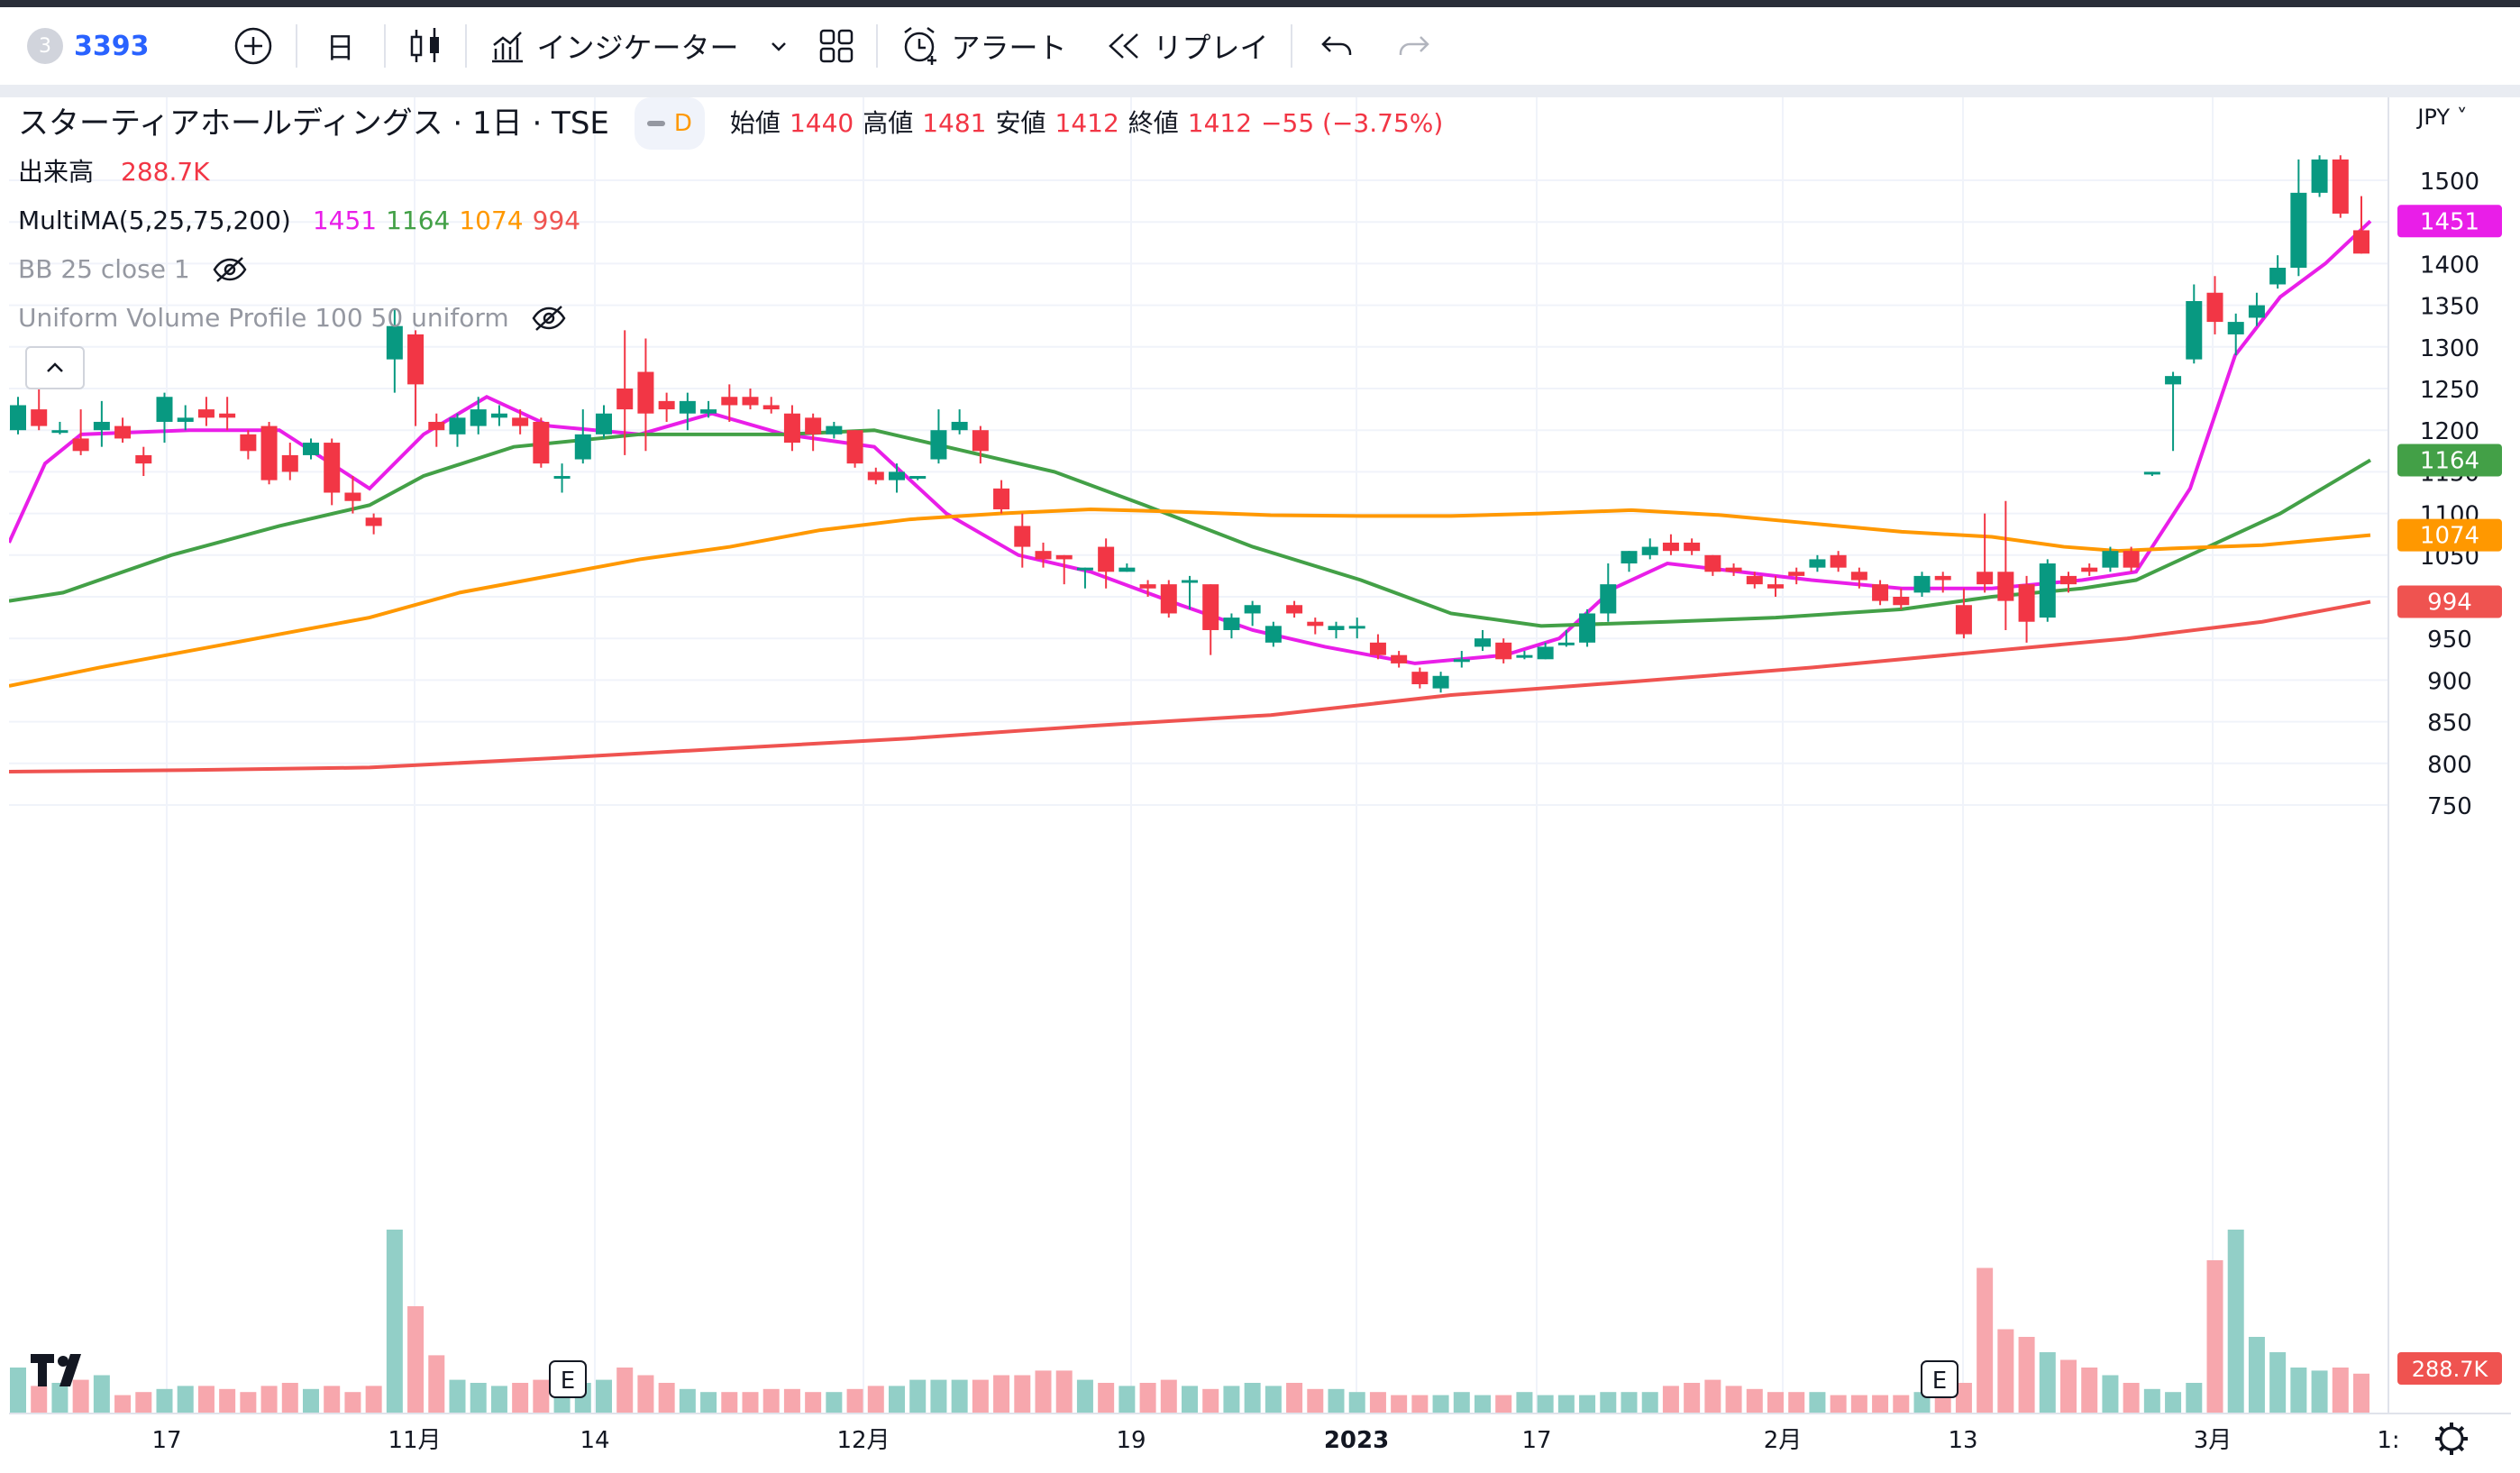  I want to click on compare-add-button, so click(253, 46).